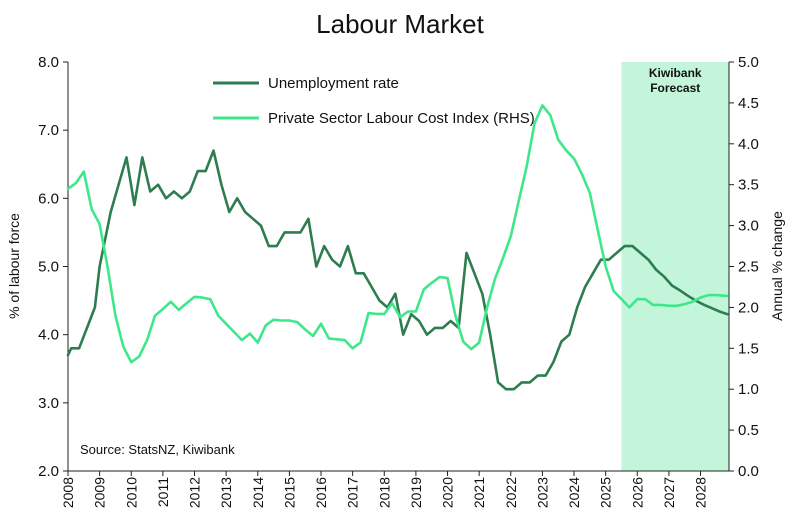 This screenshot has height=527, width=800. What do you see at coordinates (401, 118) in the screenshot?
I see `legend-label-lci: Private Sector Labour Cost Index (RHS)` at bounding box center [401, 118].